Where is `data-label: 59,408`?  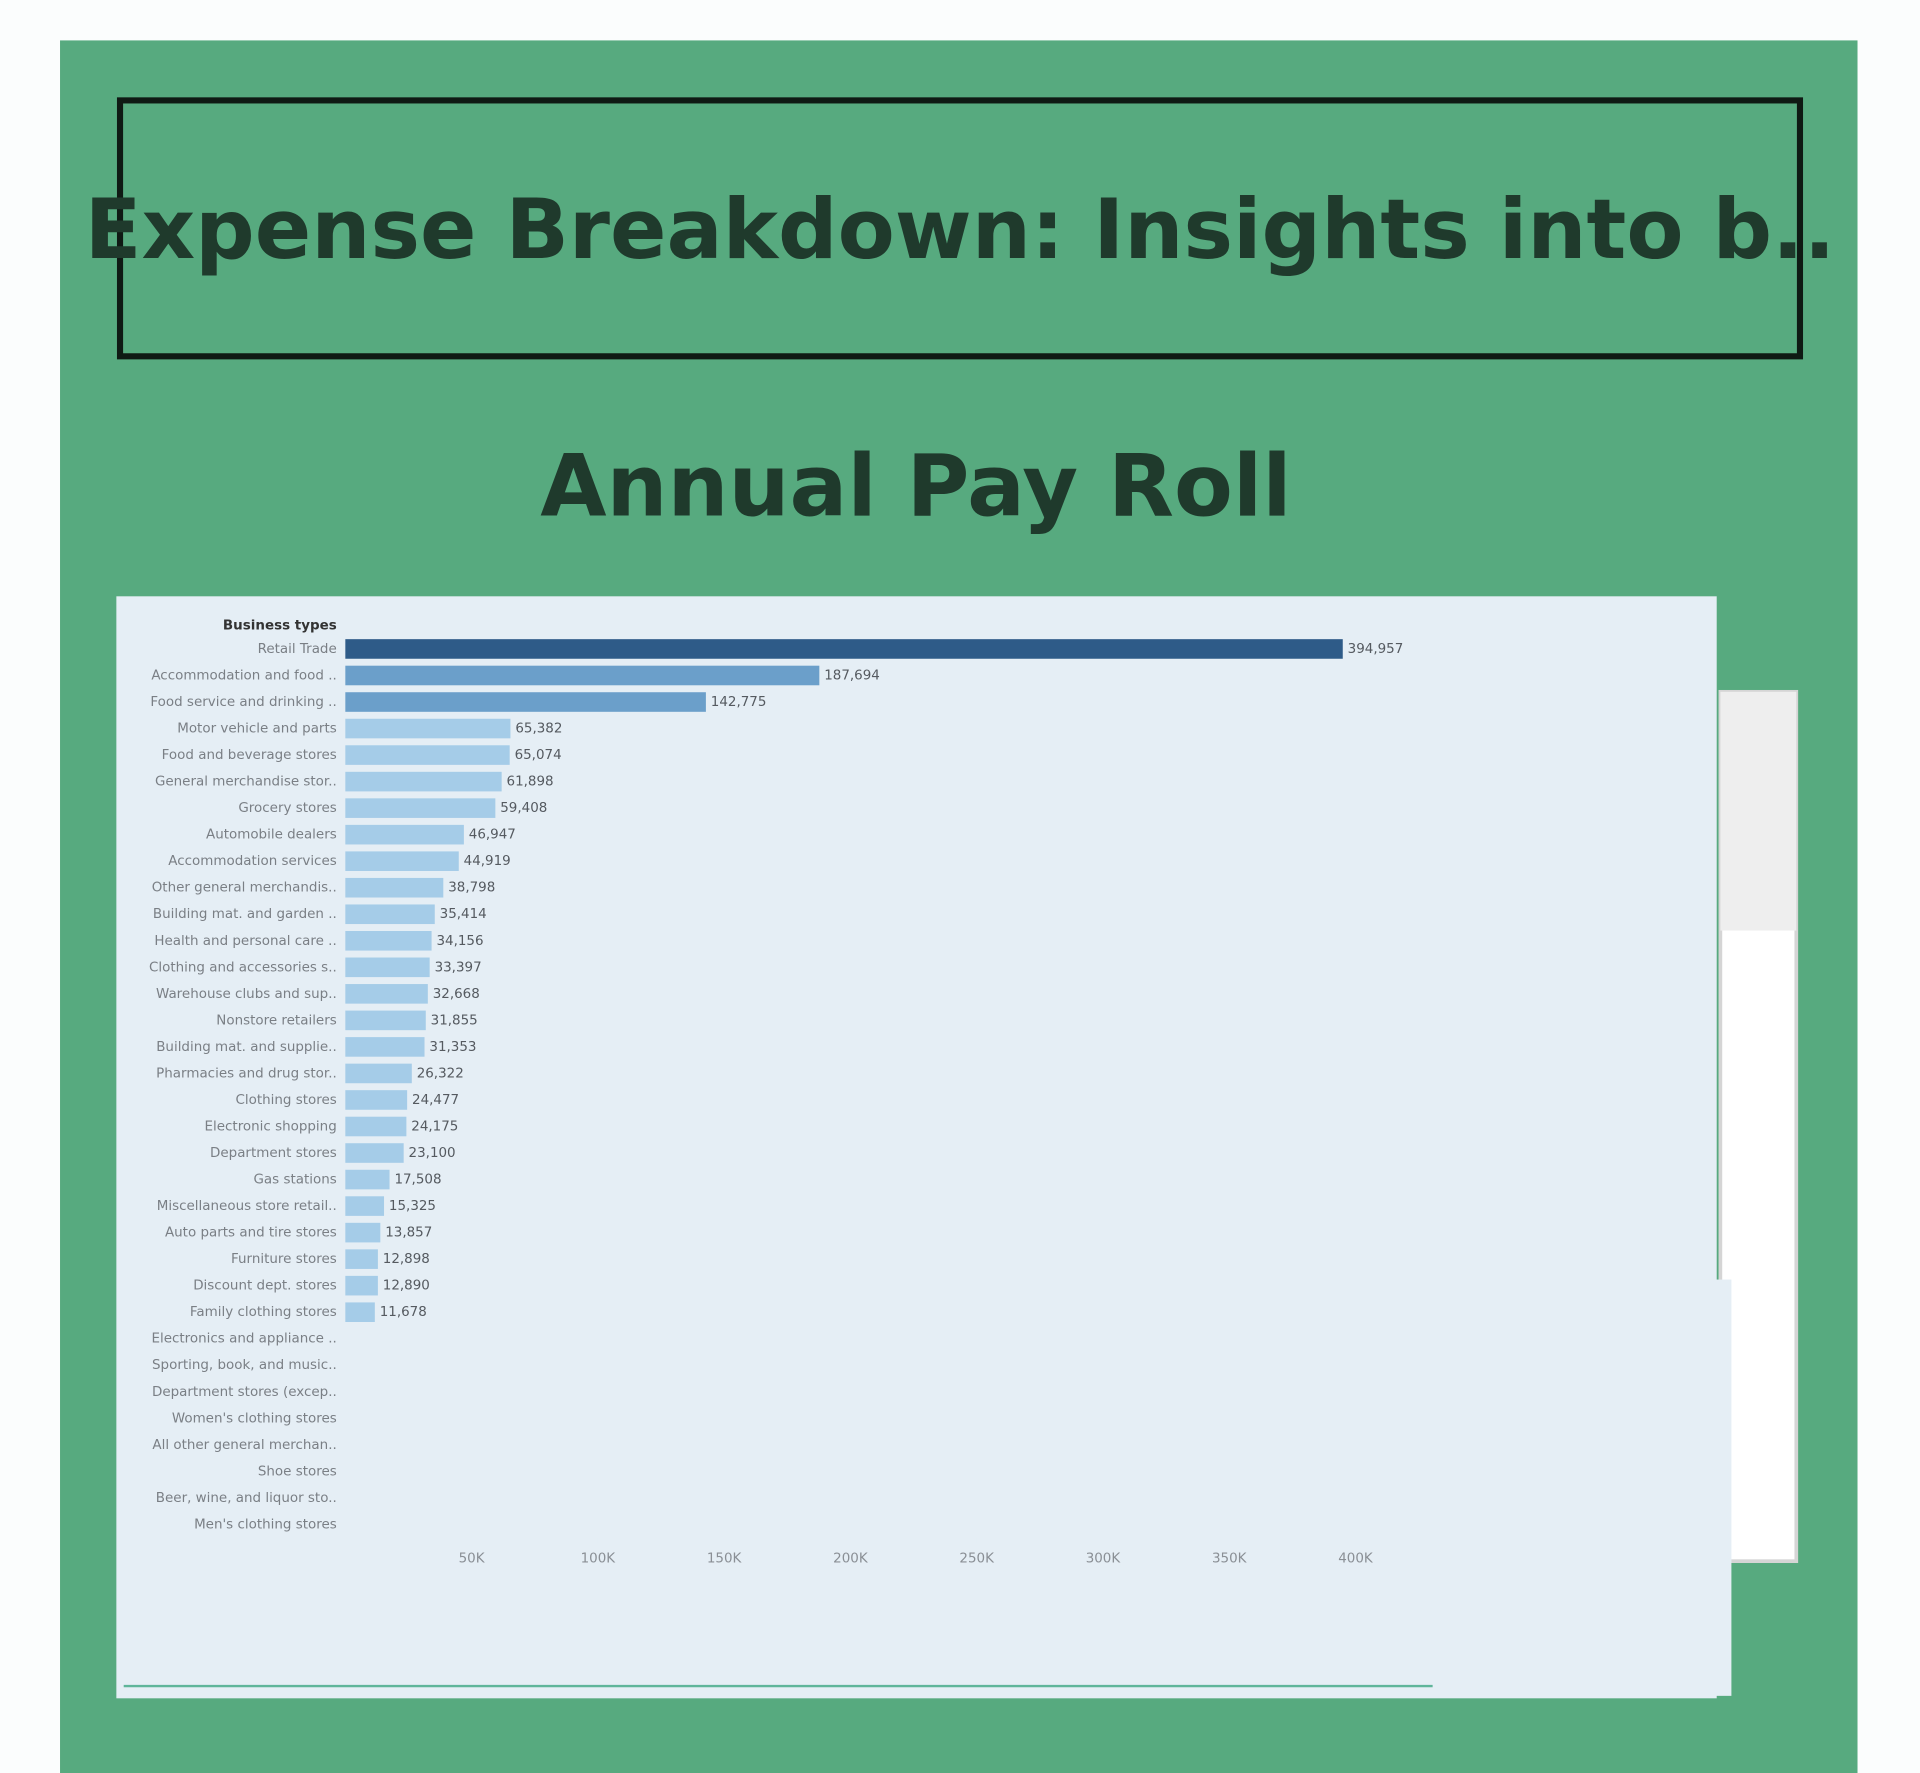 data-label: 59,408 is located at coordinates (523, 808).